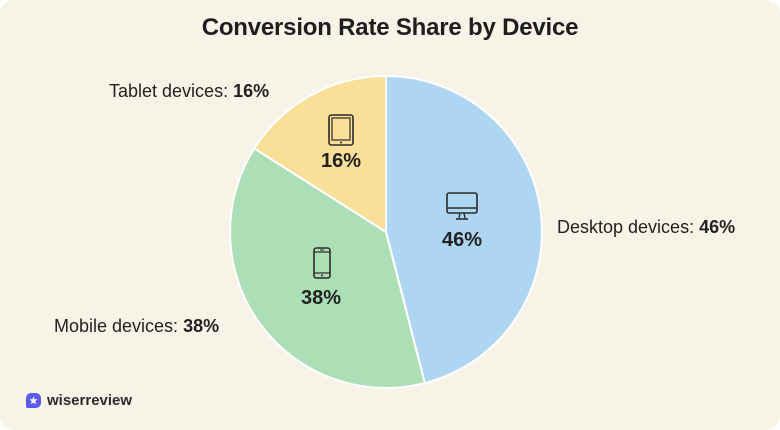  Describe the element at coordinates (119, 326) in the screenshot. I see `mobile-label-text: Mobile devices:` at that location.